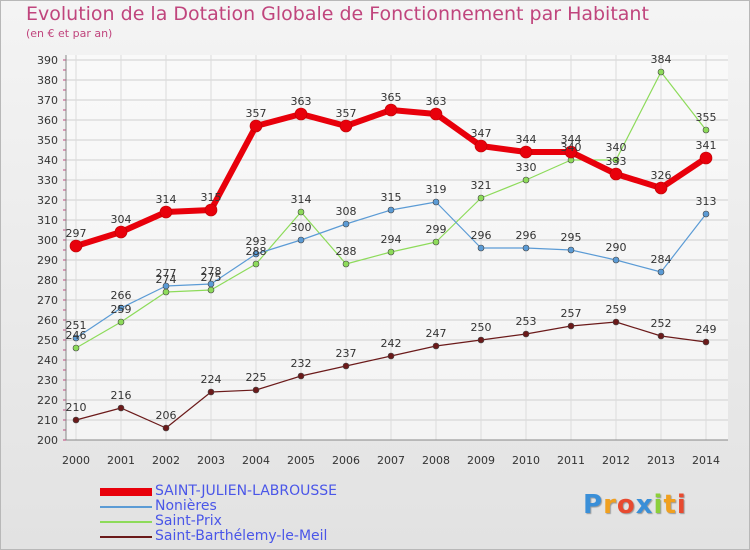 Image resolution: width=750 pixels, height=550 pixels. Describe the element at coordinates (526, 167) in the screenshot. I see `data-label: 330` at that location.